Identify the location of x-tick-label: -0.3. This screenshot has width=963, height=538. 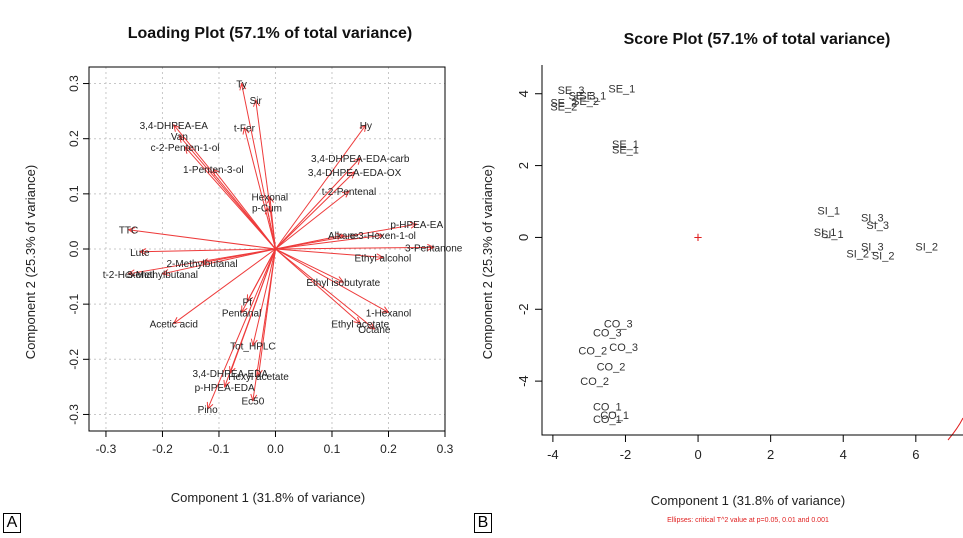
(106, 449).